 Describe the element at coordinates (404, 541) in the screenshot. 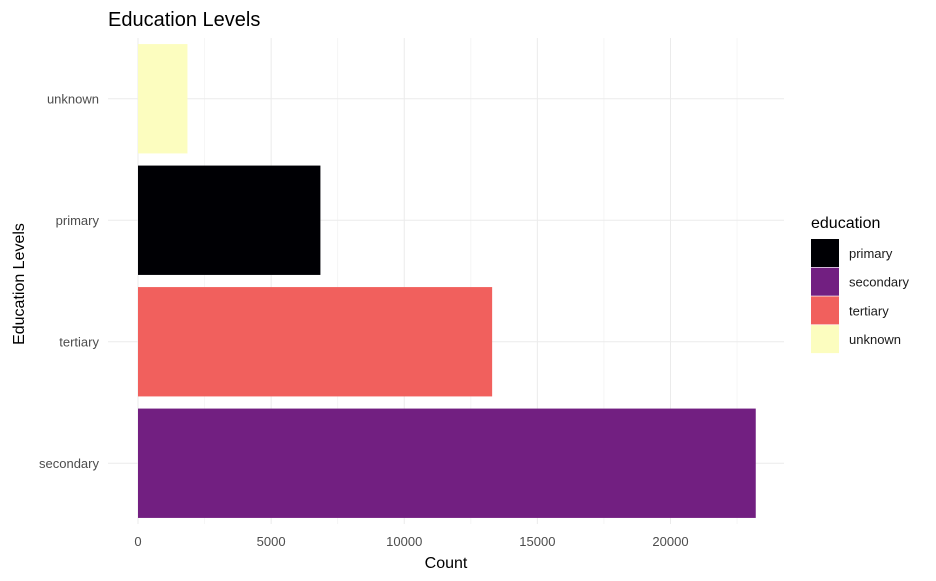

I see `x-tick-label: 10000` at that location.